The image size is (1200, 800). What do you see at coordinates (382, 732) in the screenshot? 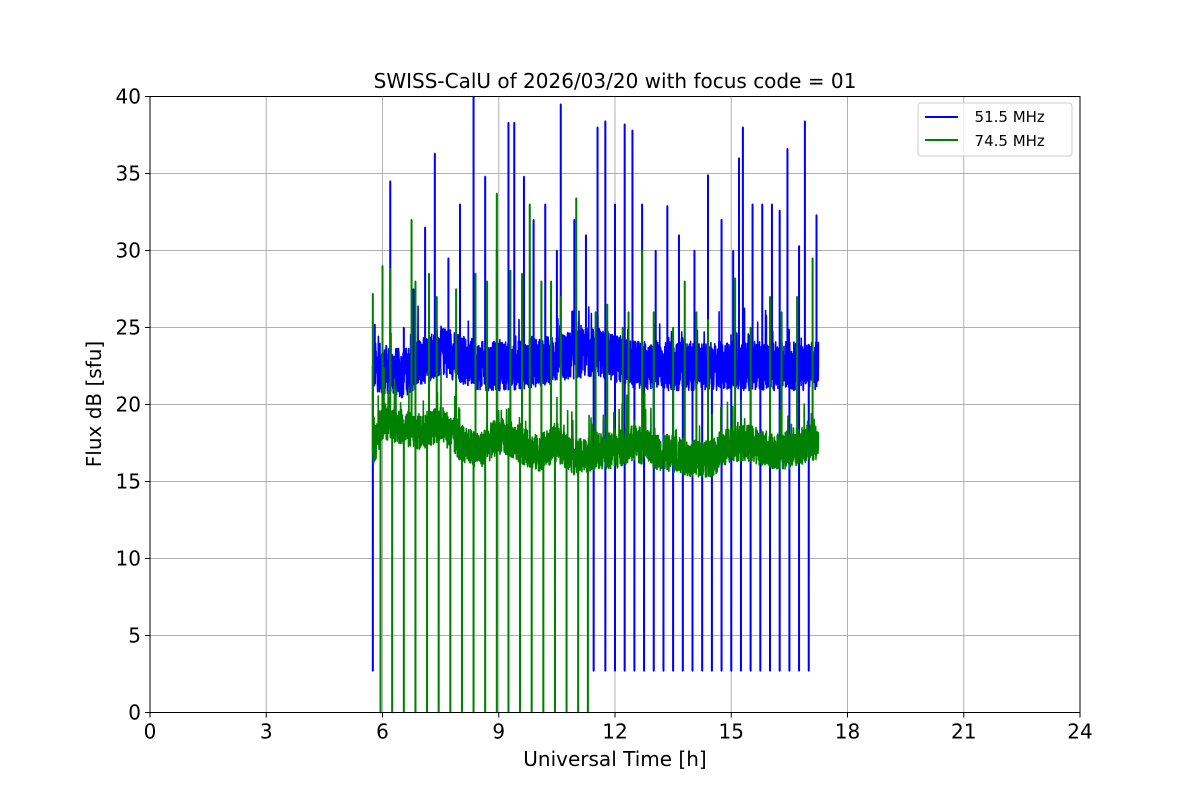
I see `x-tick-label-6: 6` at bounding box center [382, 732].